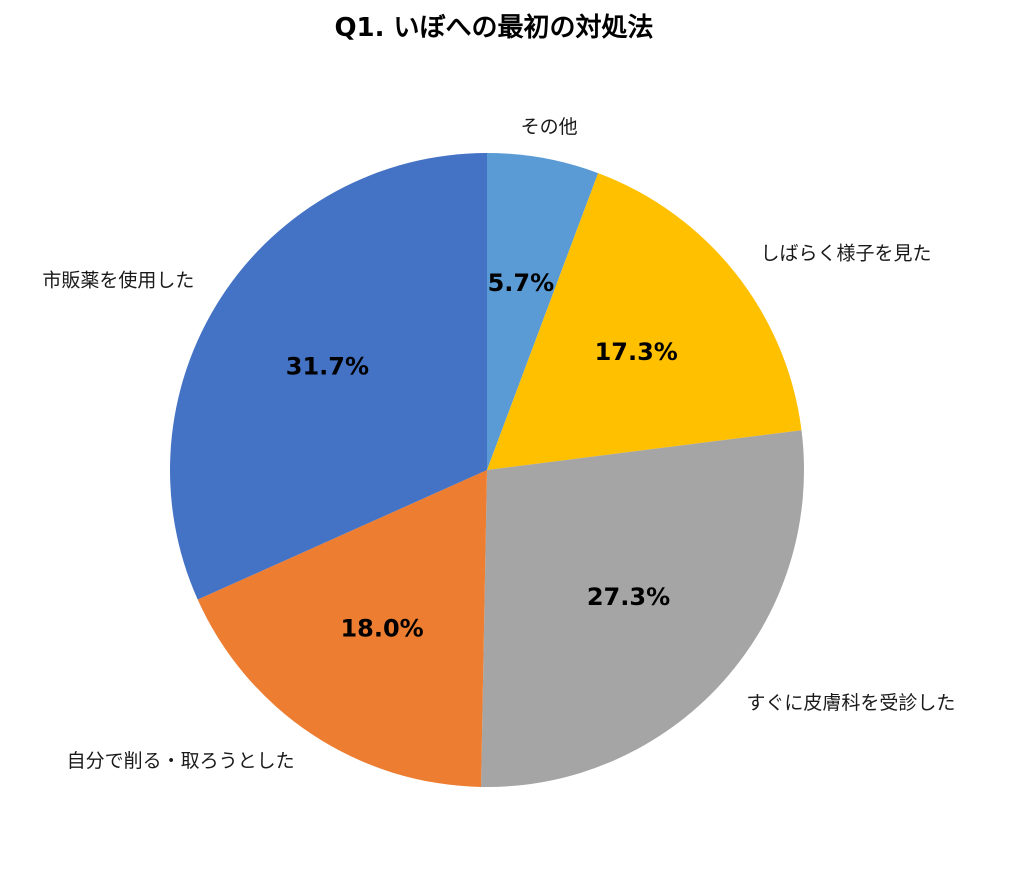 The height and width of the screenshot is (883, 1014). What do you see at coordinates (381, 629) in the screenshot?
I see `pie-percent-label-3: 18.0%` at bounding box center [381, 629].